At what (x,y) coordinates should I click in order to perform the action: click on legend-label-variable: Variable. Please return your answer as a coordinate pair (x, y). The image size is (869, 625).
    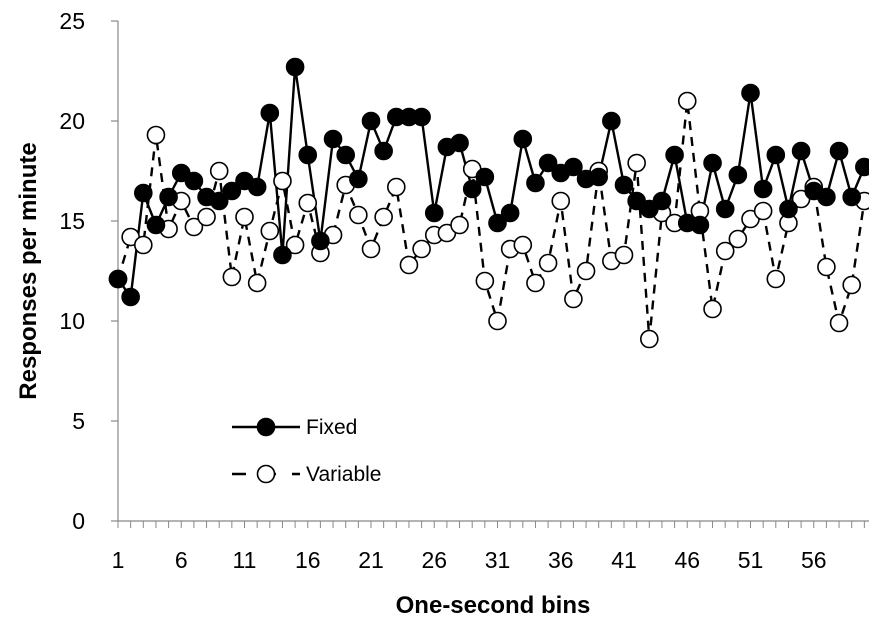
    Looking at the image, I should click on (344, 474).